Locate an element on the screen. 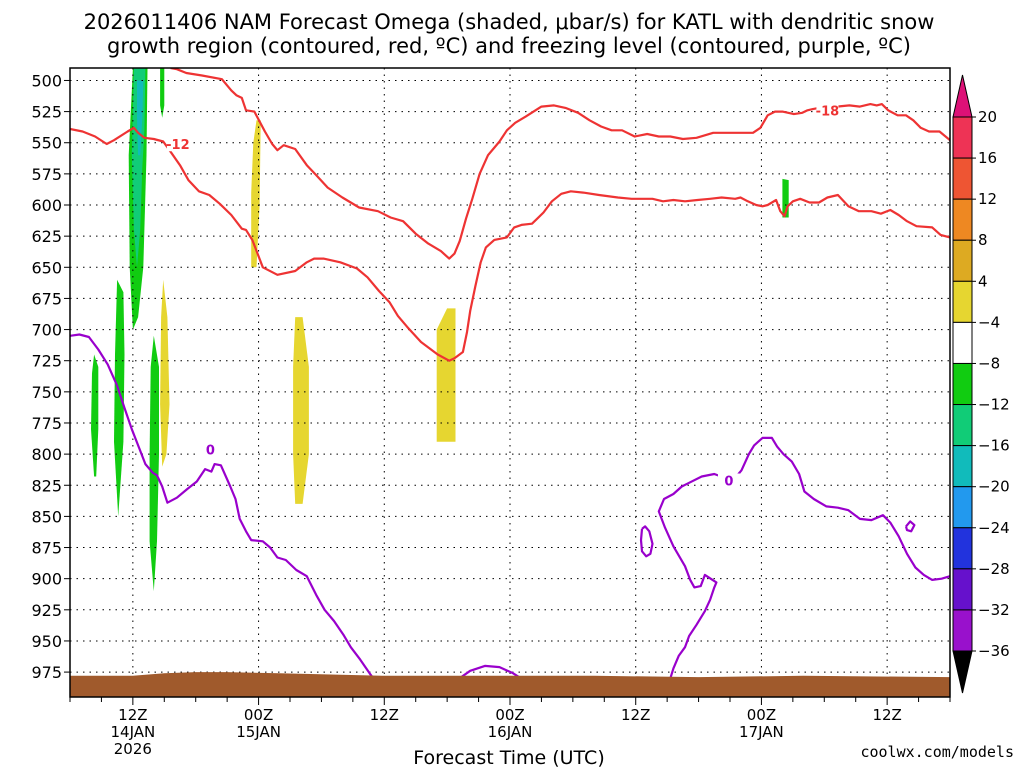 The width and height of the screenshot is (1024, 768). x-tick-label-66-0: 00Z is located at coordinates (761, 715).